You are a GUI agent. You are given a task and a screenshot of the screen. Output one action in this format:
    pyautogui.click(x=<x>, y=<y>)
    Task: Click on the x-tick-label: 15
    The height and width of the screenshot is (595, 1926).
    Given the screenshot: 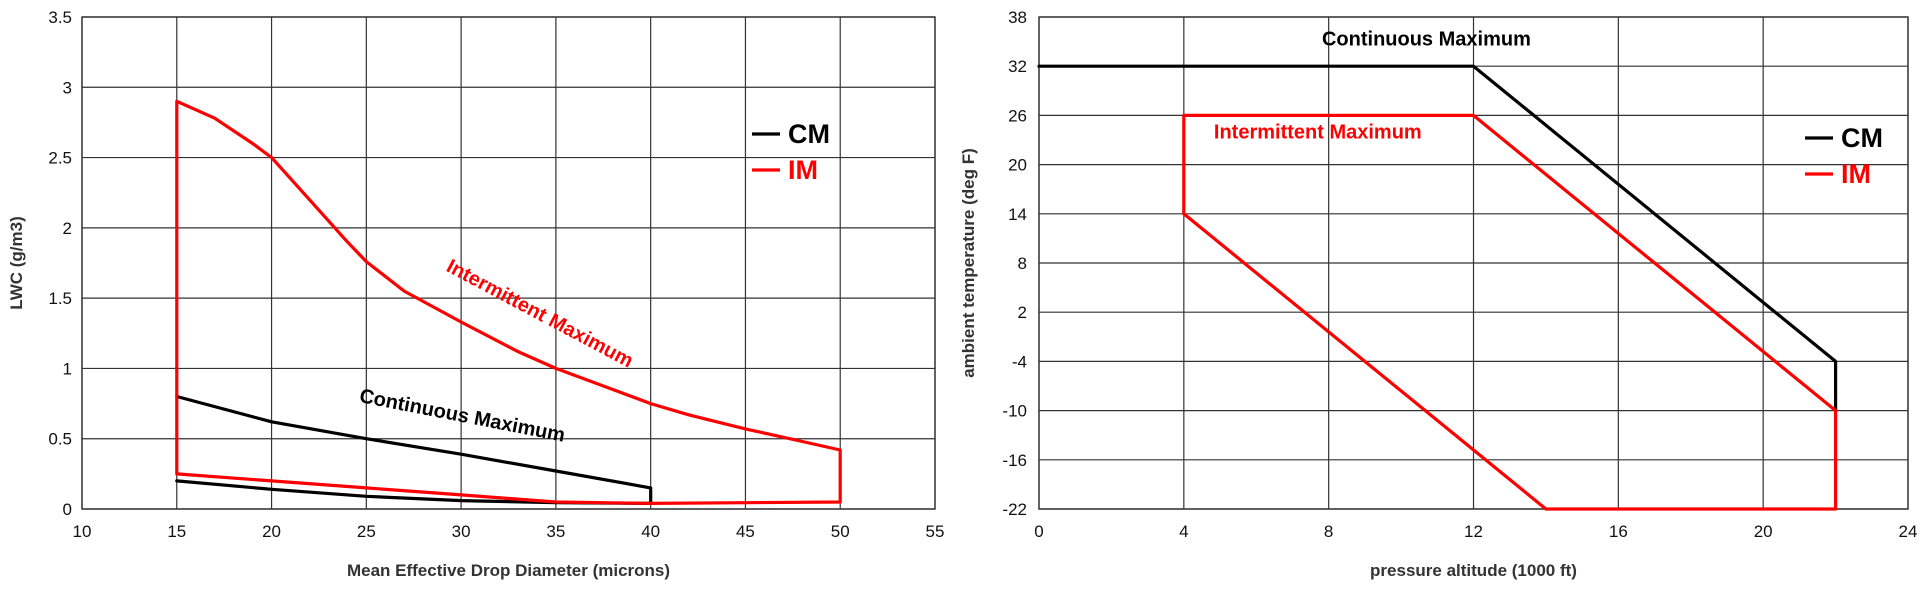 What is the action you would take?
    pyautogui.click(x=176, y=531)
    